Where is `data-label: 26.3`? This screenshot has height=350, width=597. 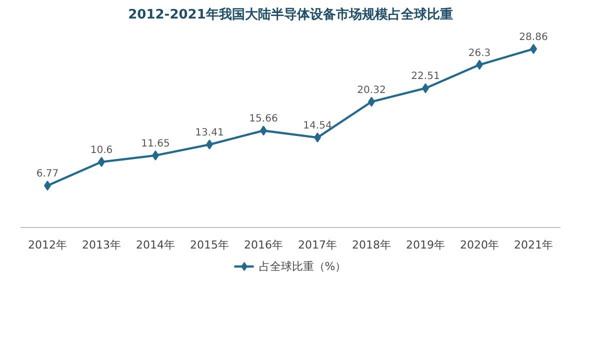 data-label: 26.3 is located at coordinates (479, 53).